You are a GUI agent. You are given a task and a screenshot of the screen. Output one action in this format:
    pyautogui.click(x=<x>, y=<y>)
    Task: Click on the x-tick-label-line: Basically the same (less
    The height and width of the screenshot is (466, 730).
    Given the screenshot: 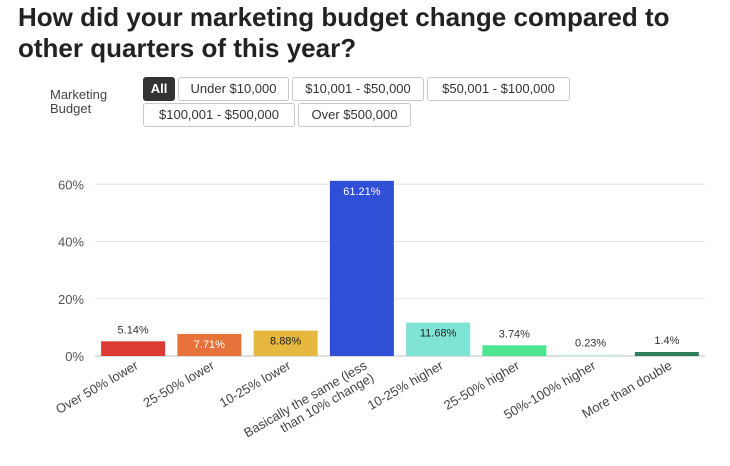 What is the action you would take?
    pyautogui.click(x=305, y=398)
    